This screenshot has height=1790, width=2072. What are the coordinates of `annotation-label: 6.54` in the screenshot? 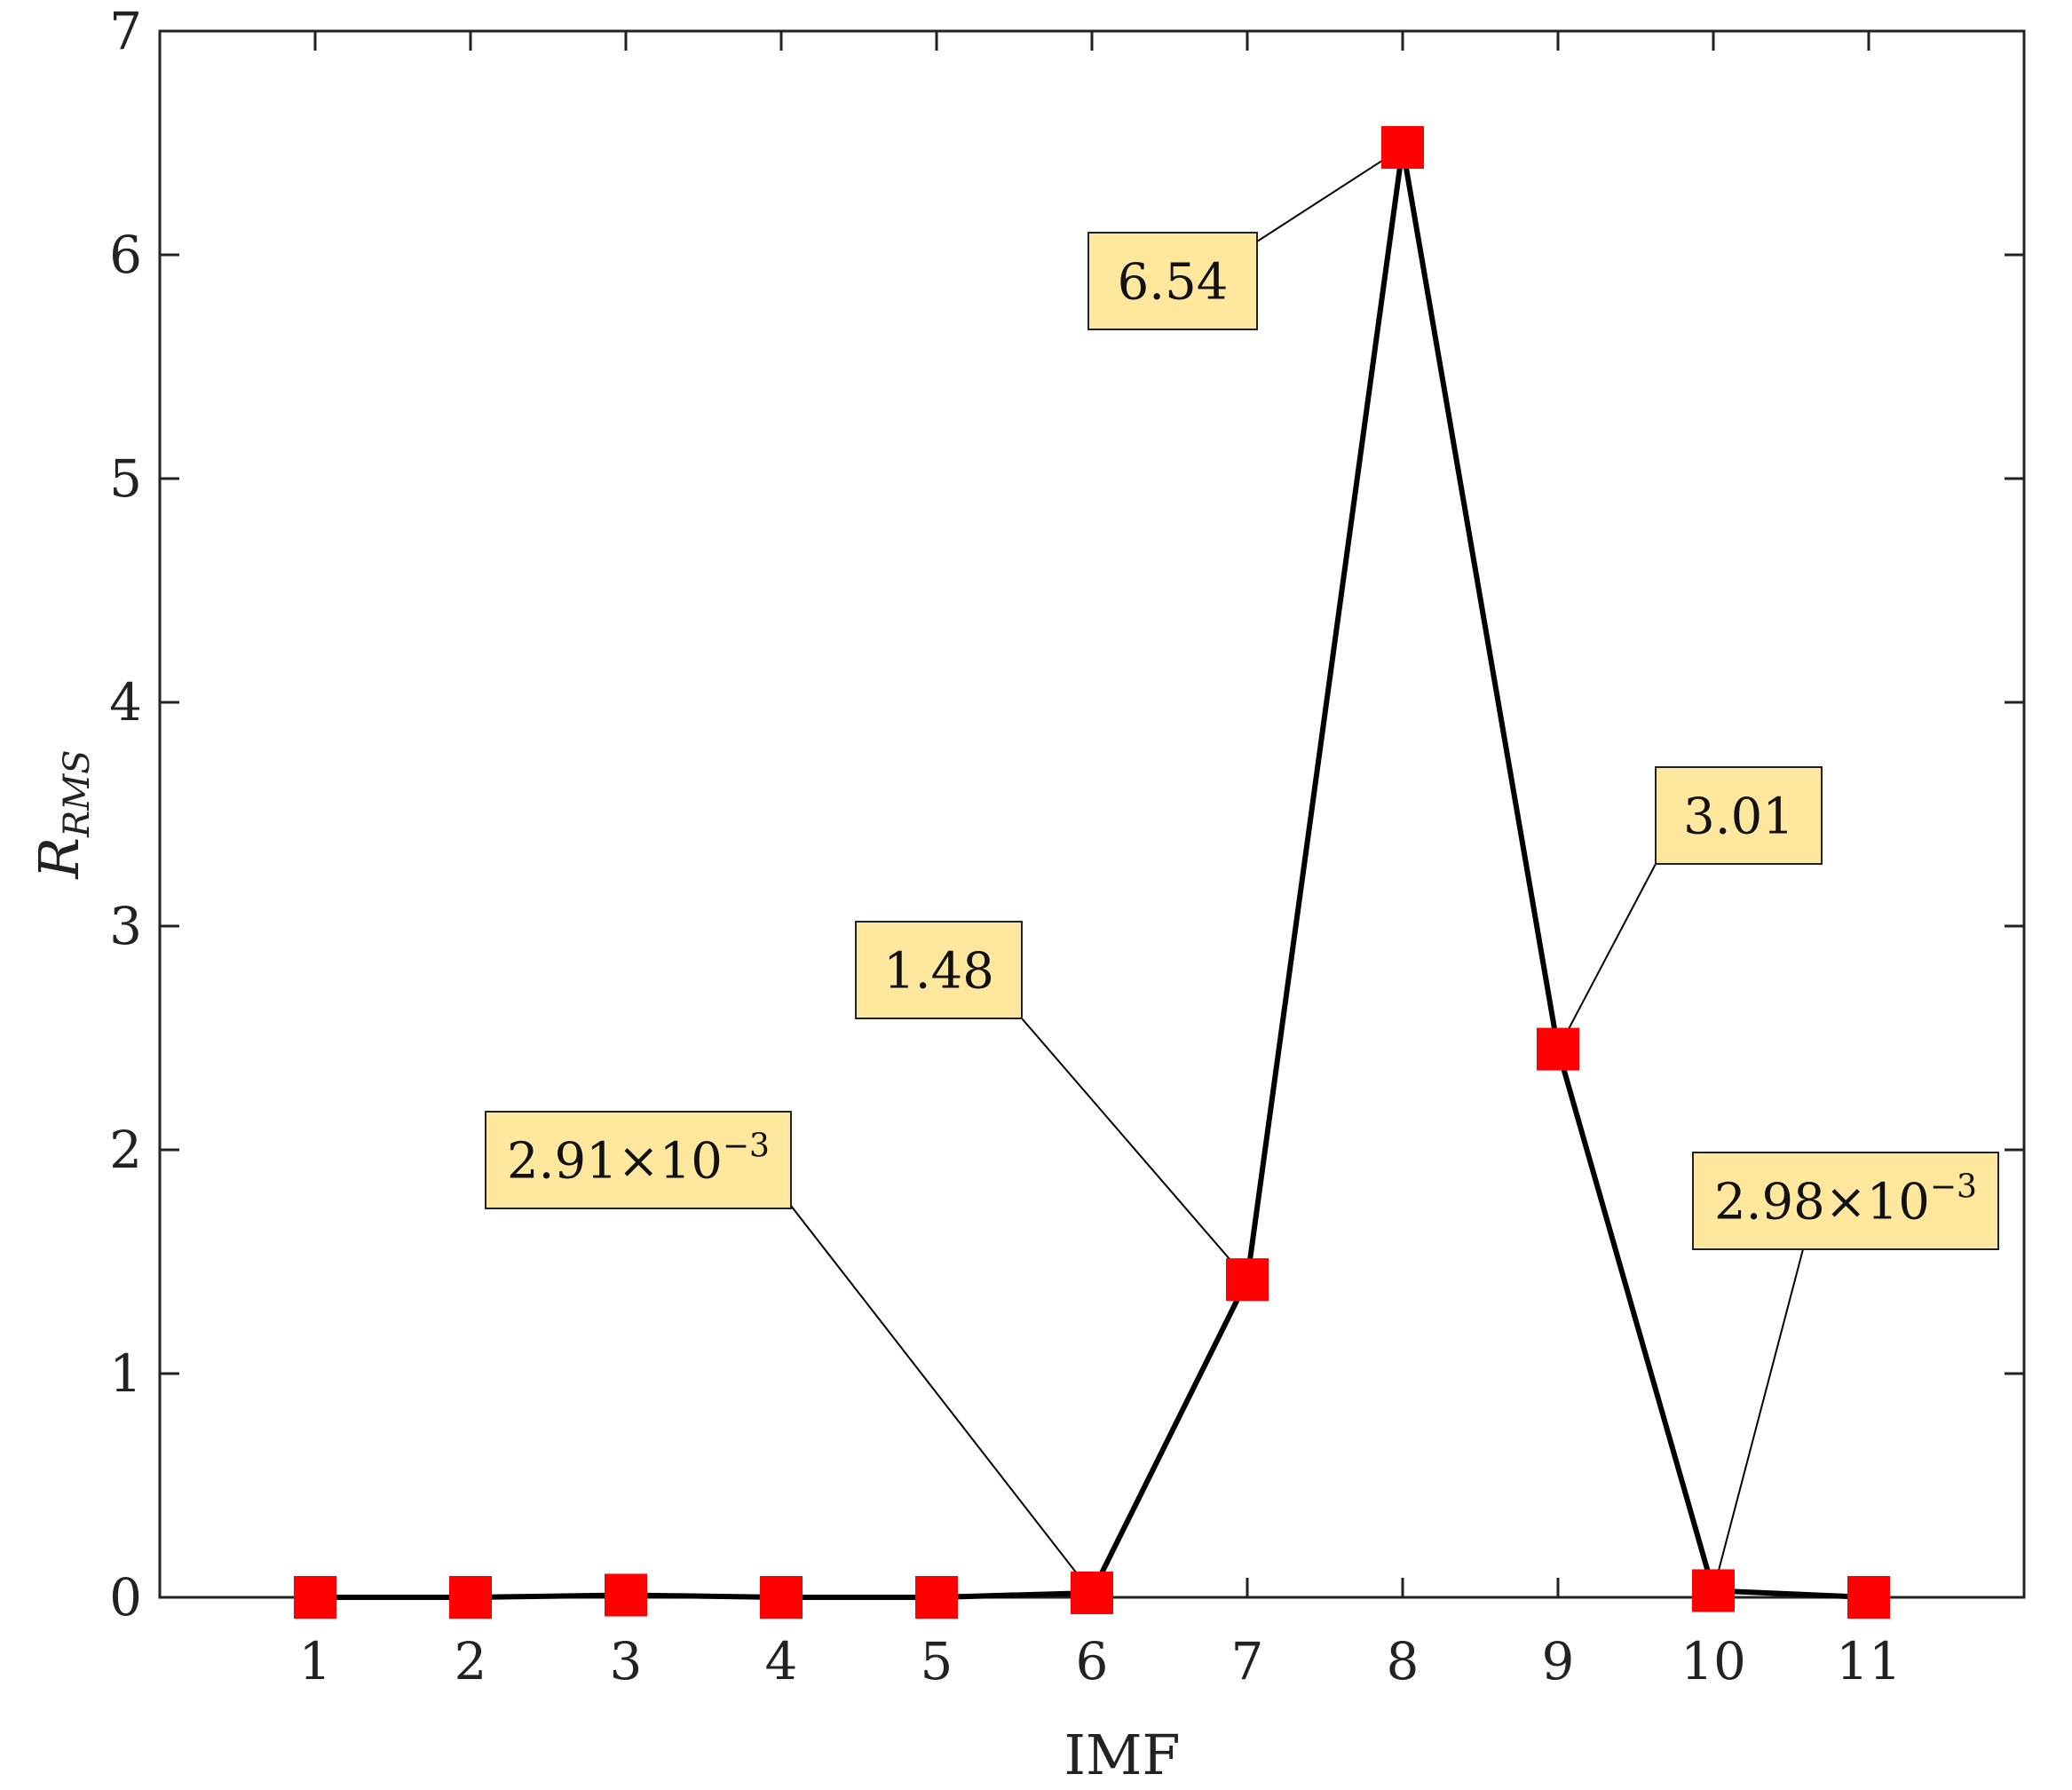 It's located at (1173, 283).